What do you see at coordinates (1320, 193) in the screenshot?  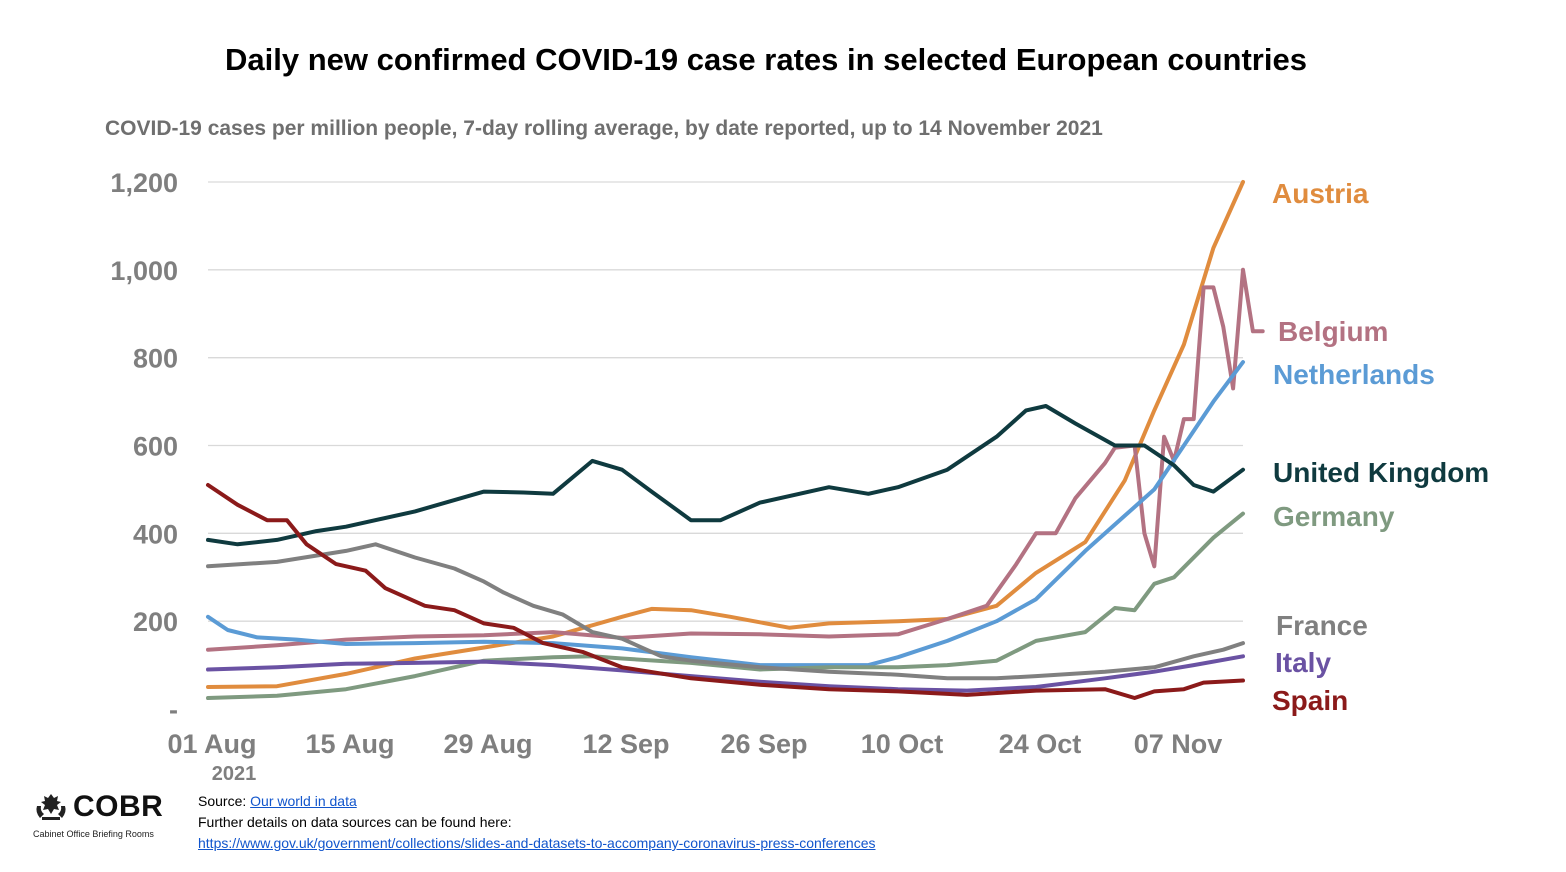 I see `series-label-austria: Austria` at bounding box center [1320, 193].